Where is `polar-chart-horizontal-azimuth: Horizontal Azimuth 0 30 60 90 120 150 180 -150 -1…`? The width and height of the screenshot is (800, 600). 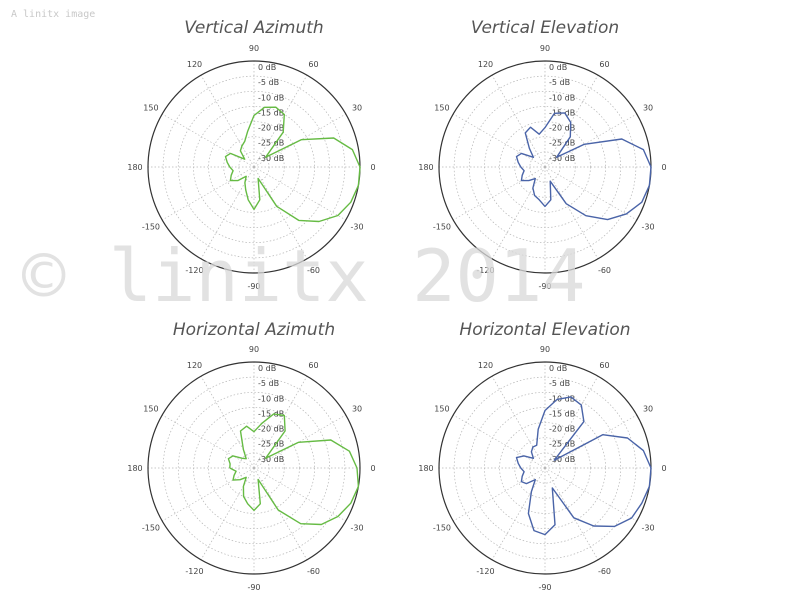
polar-chart-horizontal-azimuth: Horizontal Azimuth 0 30 60 90 120 150 180 -150 -1… is located at coordinates (251, 456).